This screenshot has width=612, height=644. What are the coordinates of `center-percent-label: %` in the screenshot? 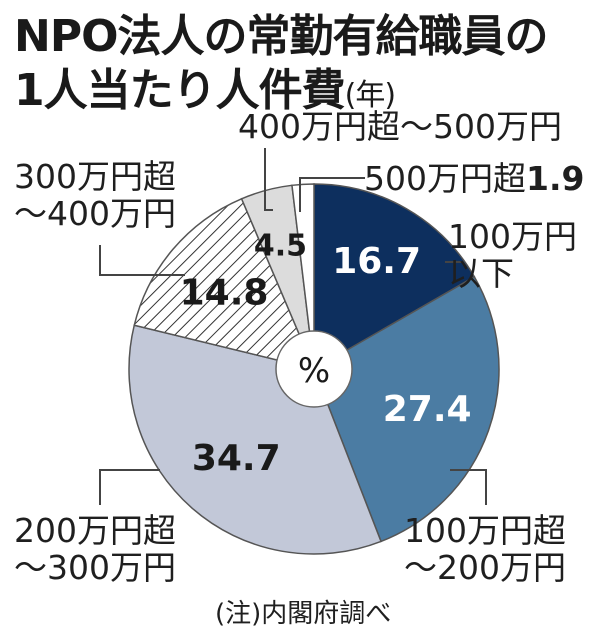 It's located at (314, 371).